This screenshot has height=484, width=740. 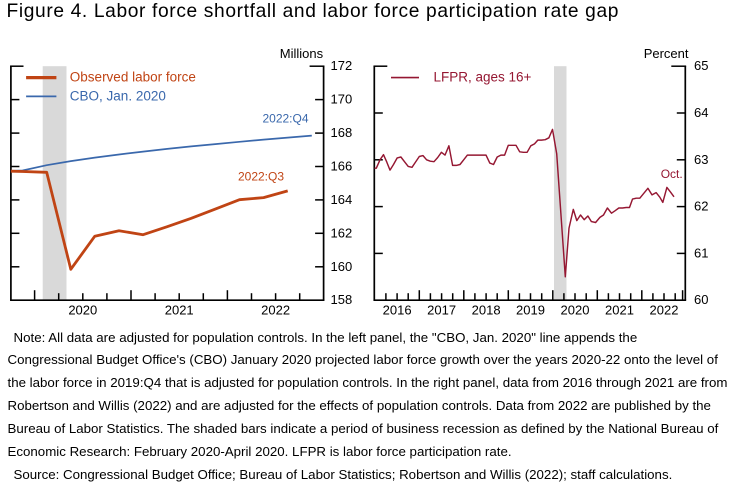 I want to click on svg-text: Oct., so click(x=672, y=174).